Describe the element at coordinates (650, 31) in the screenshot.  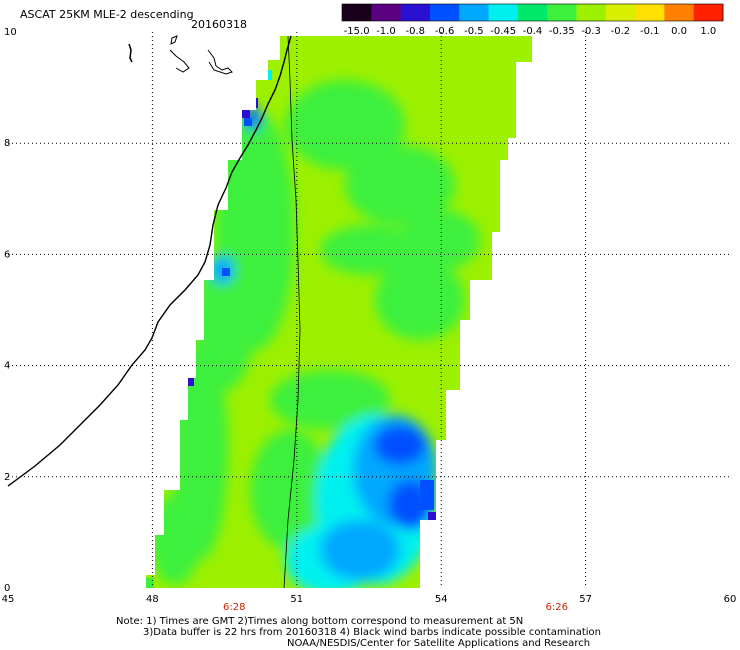
I see `colorbar-label: -0.1` at that location.